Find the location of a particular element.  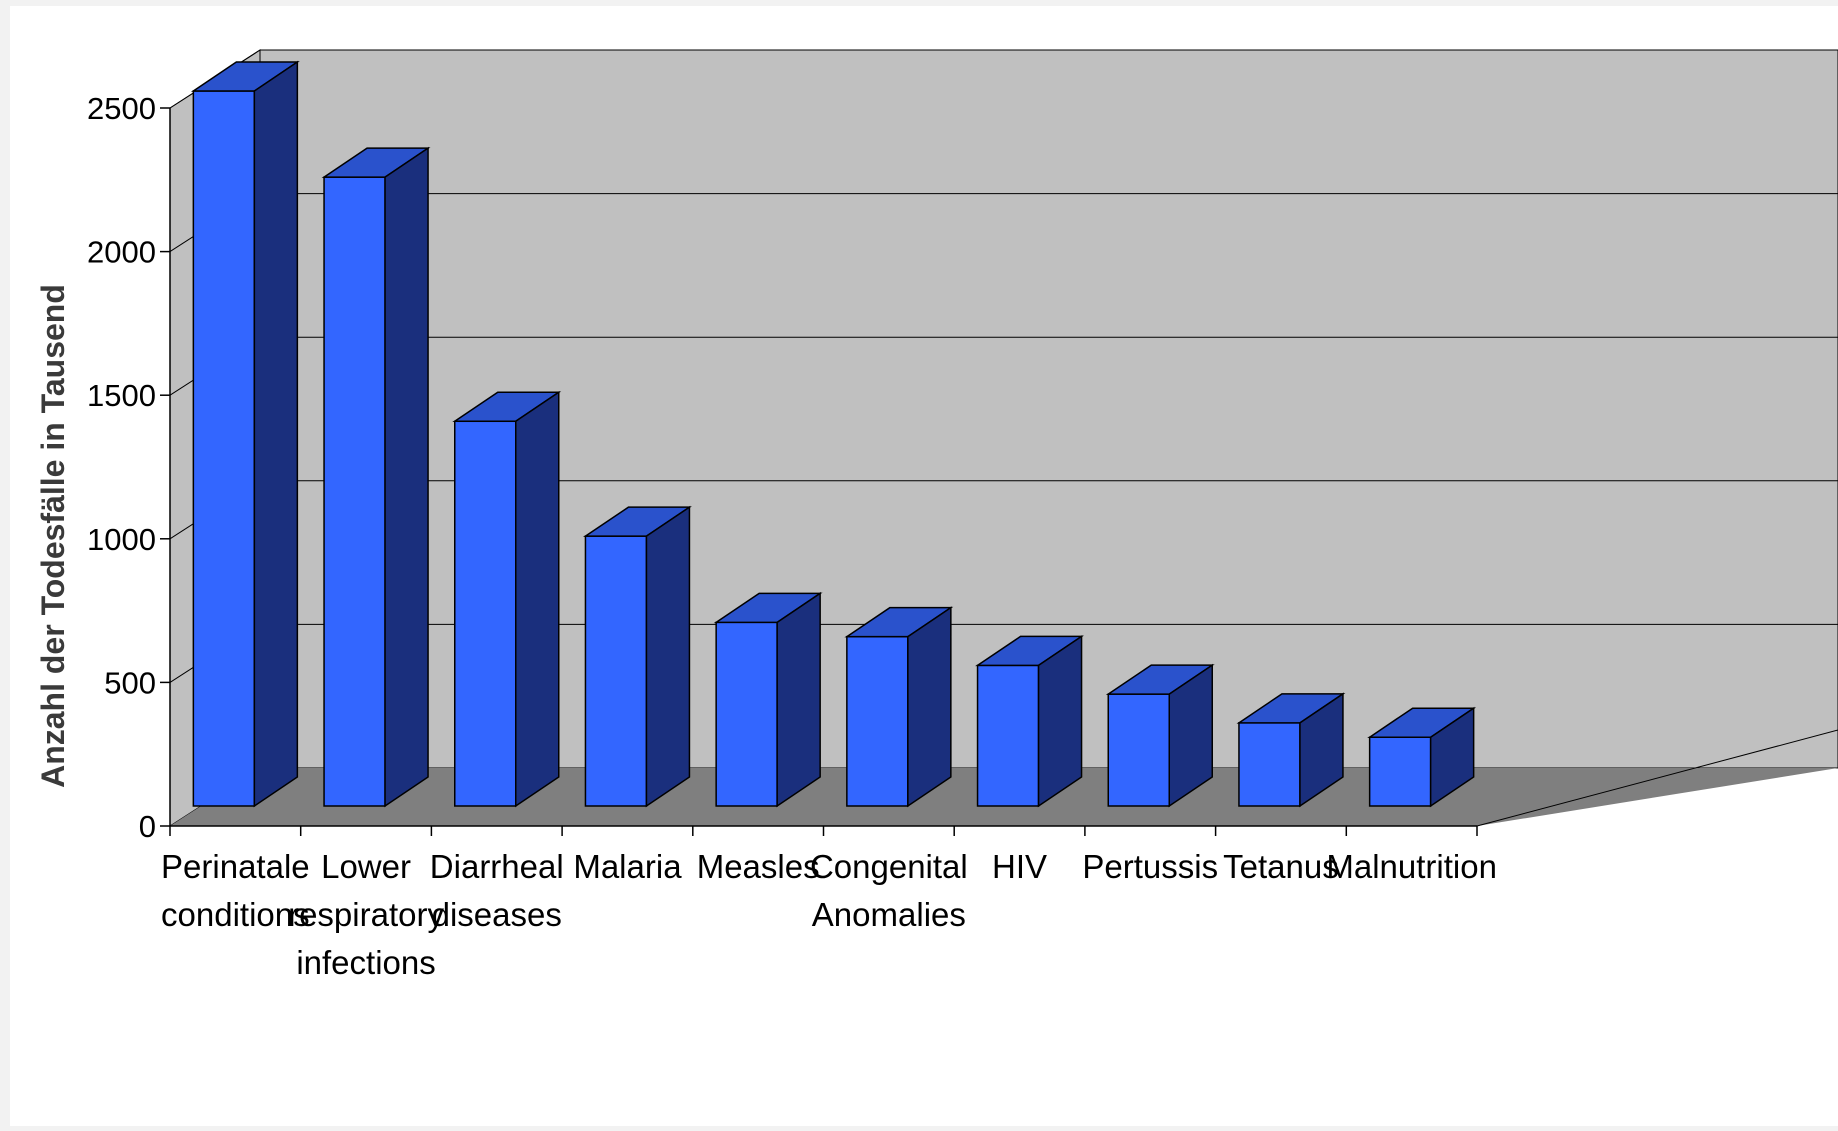

category-label-line: Diarrheal is located at coordinates (497, 866).